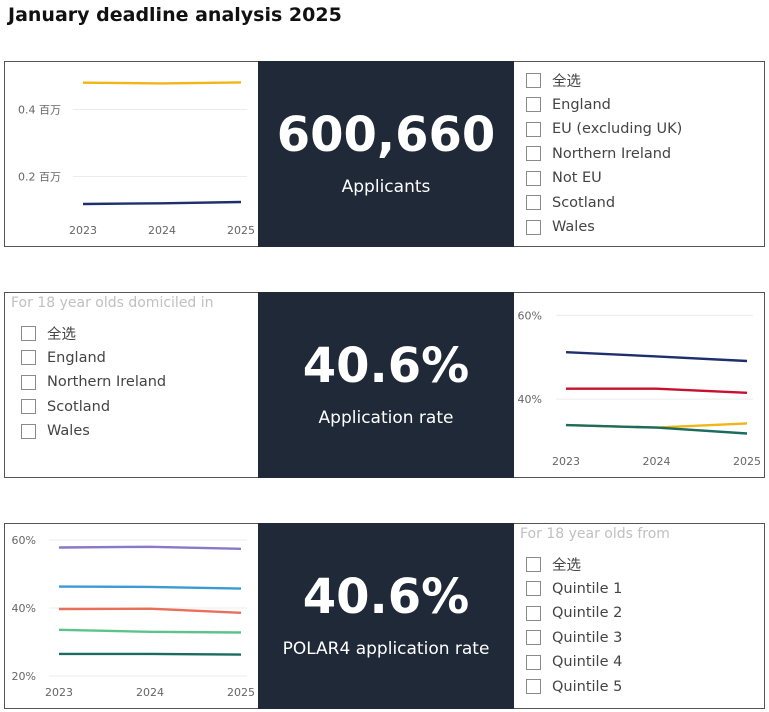  Describe the element at coordinates (587, 637) in the screenshot. I see `slicer-option-label: Quintile 3` at that location.